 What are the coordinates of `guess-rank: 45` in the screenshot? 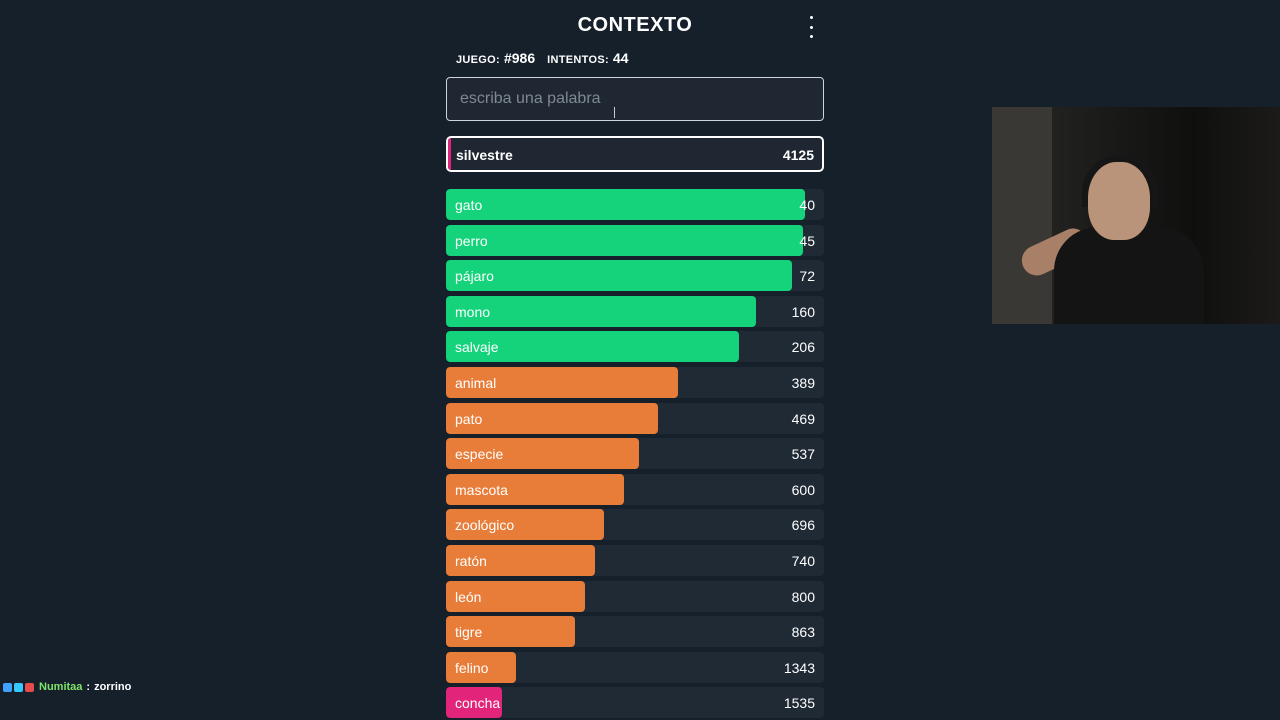 It's located at (807, 240).